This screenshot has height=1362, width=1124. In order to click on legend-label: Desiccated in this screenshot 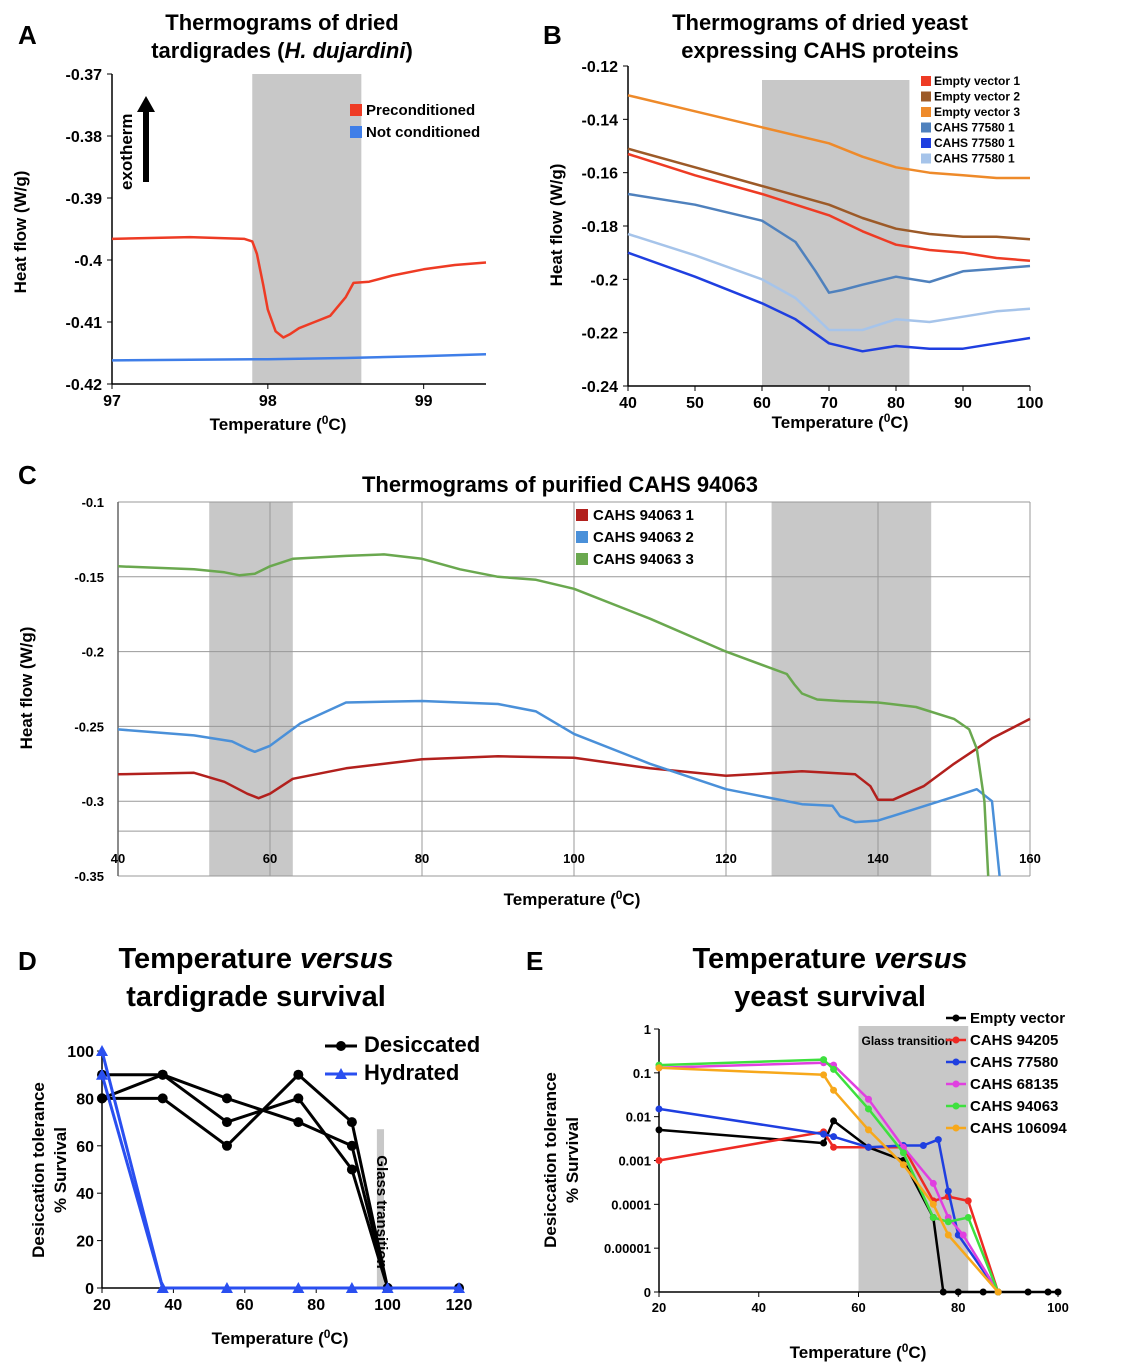, I will do `click(422, 1044)`.